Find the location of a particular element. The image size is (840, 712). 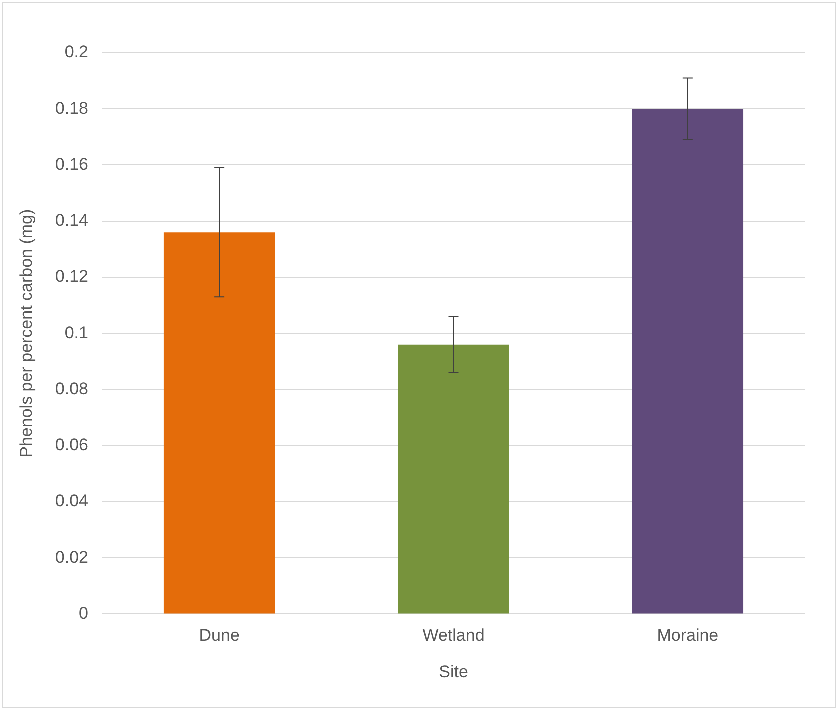

x-tick-label: Dune is located at coordinates (219, 636).